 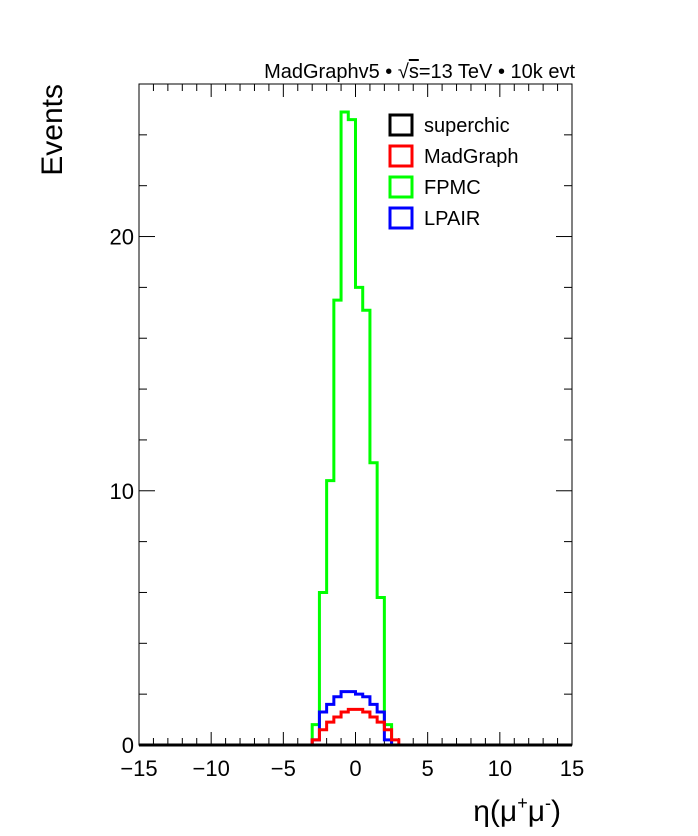 I want to click on x-tick-label: −15, so click(x=138, y=768).